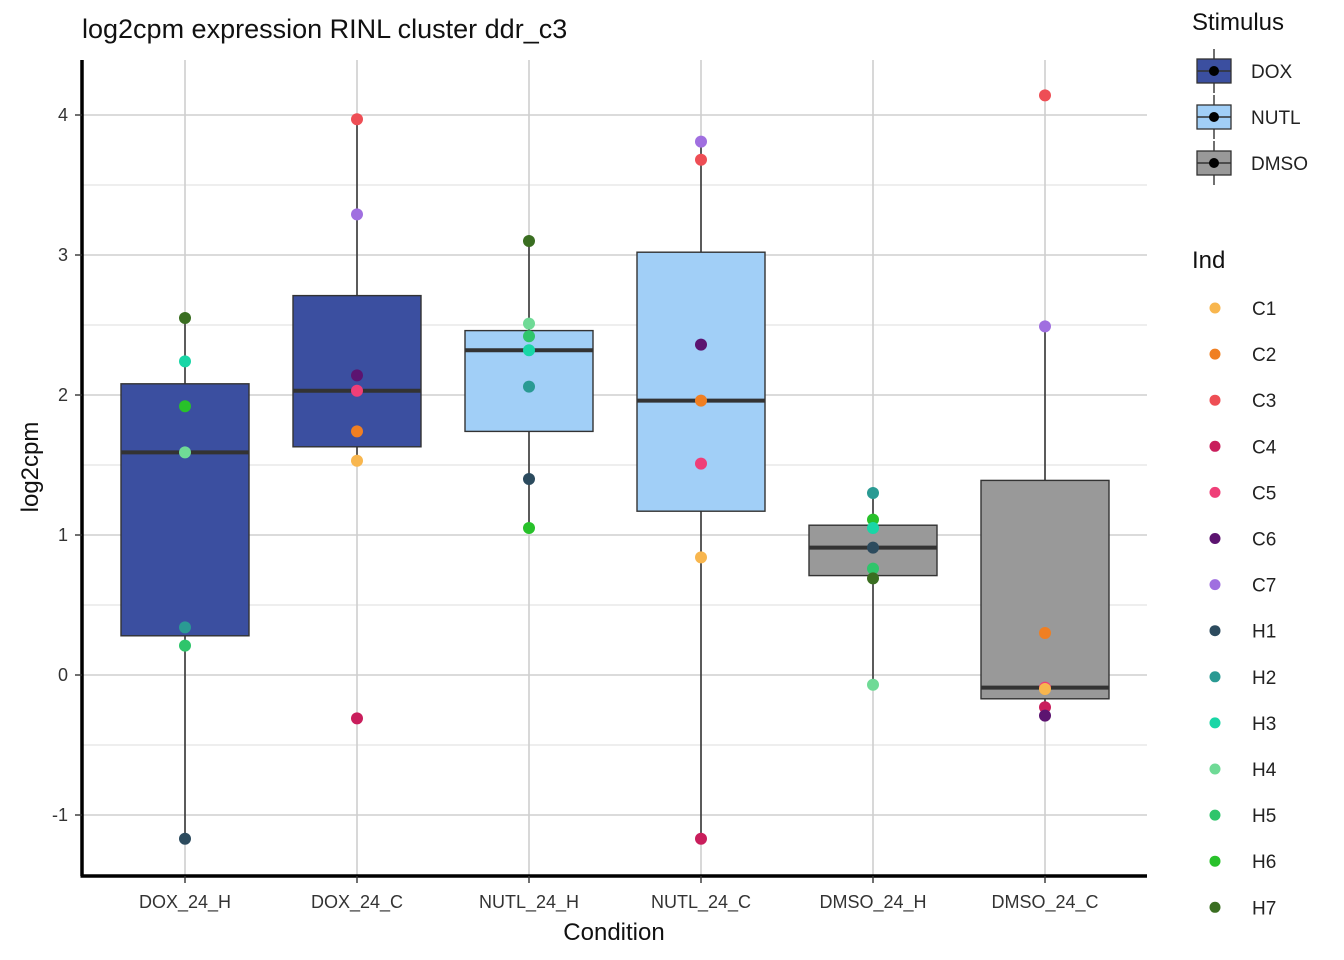  What do you see at coordinates (185, 902) in the screenshot?
I see `x-tick-label: DOX_24_H` at bounding box center [185, 902].